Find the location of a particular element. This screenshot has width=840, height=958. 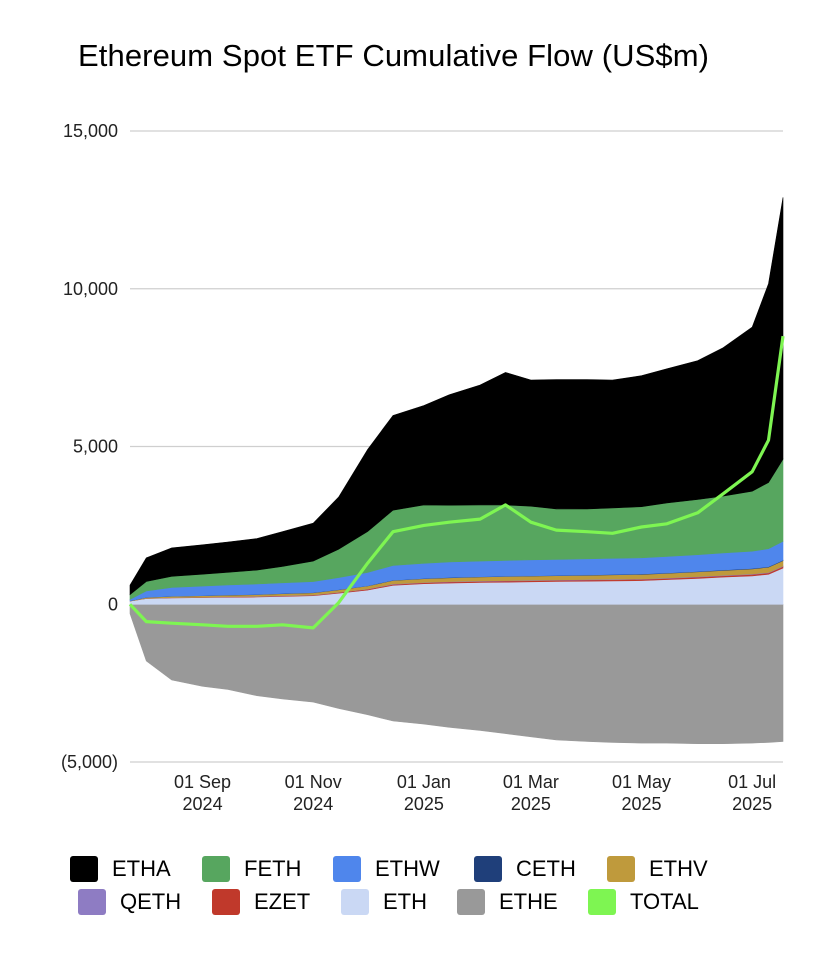

x-tick-label: 01 Jul is located at coordinates (752, 782).